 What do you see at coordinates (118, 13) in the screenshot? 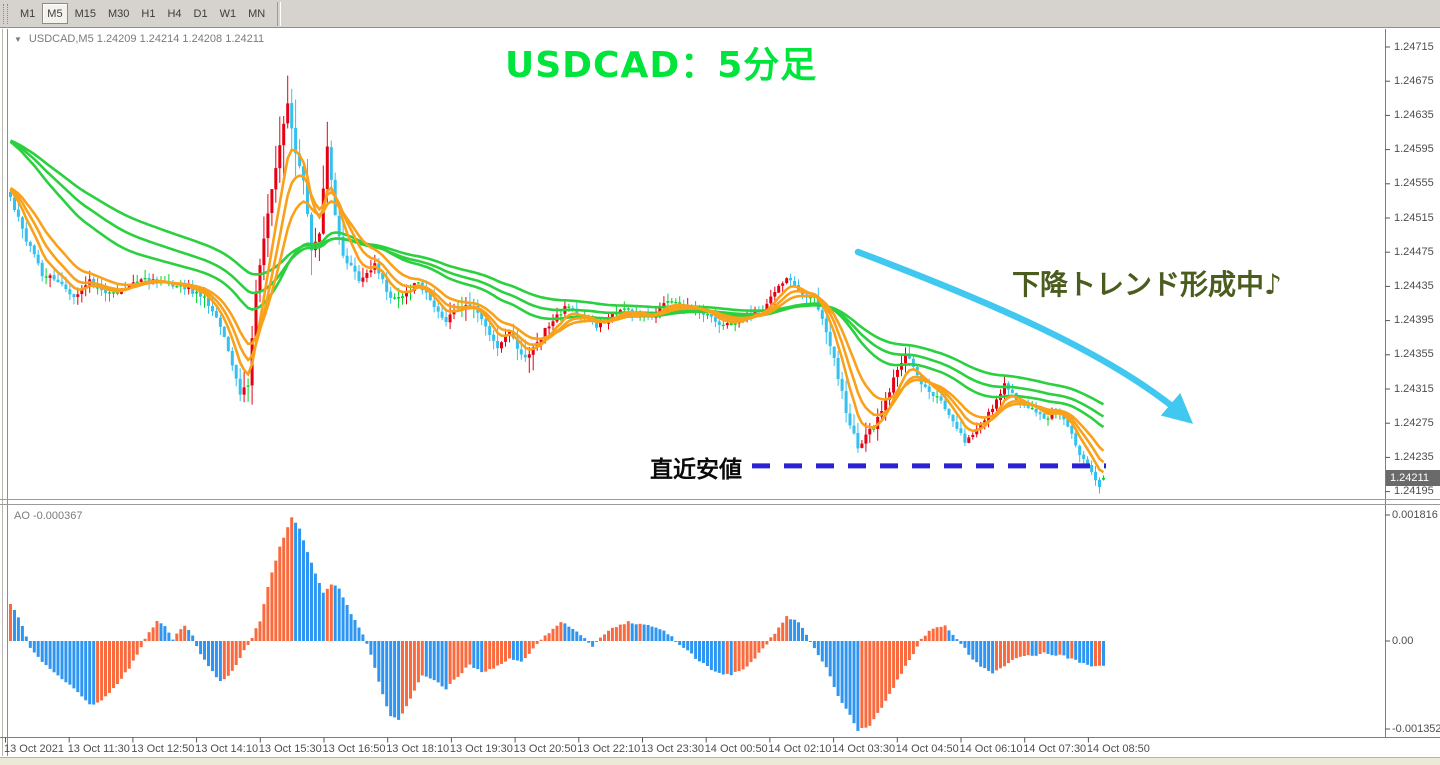
I see `timeframe-button-m30: M30` at bounding box center [118, 13].